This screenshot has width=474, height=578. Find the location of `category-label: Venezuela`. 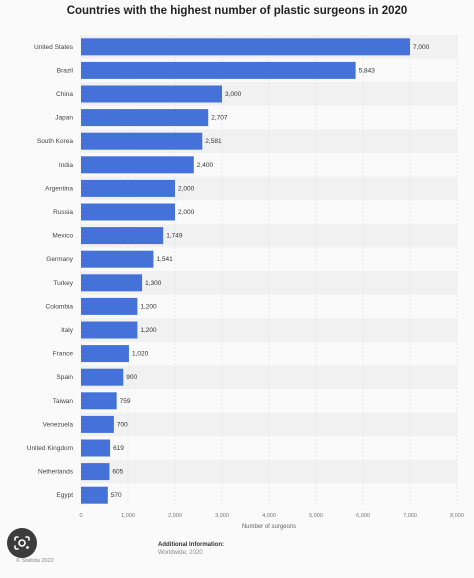

category-label: Venezuela is located at coordinates (58, 424).